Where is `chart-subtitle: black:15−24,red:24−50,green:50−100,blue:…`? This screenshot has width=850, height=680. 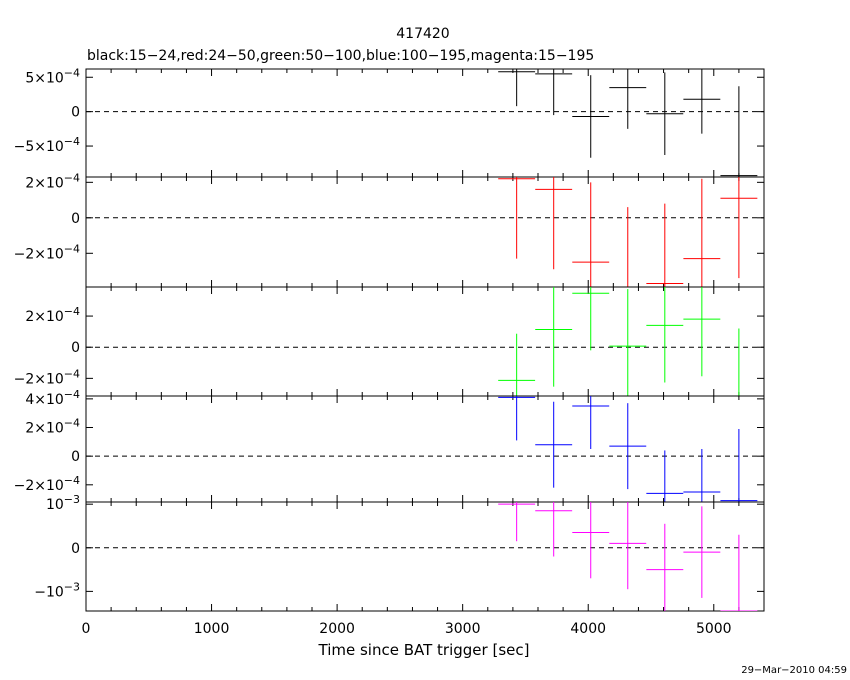
chart-subtitle: black:15−24,red:24−50,green:50−100,blue:… is located at coordinates (340, 56).